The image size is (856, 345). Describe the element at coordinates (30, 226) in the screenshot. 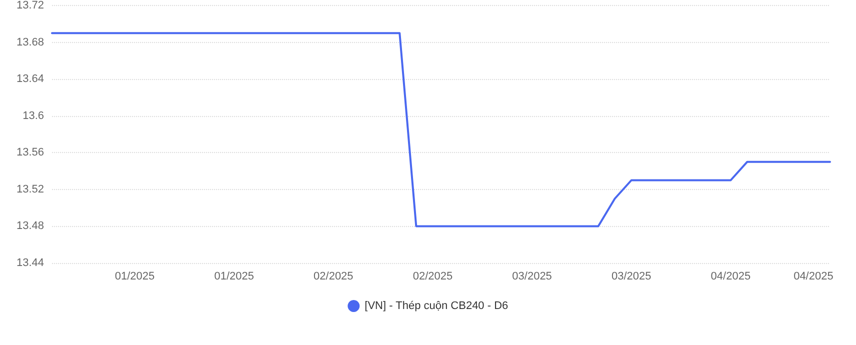

I see `y-tick-label: 13.48` at that location.